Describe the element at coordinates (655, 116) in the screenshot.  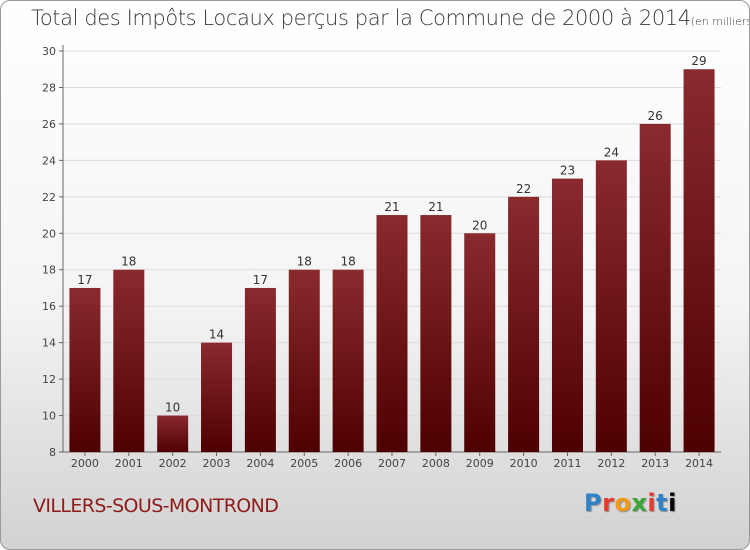
I see `data-label: 26` at that location.